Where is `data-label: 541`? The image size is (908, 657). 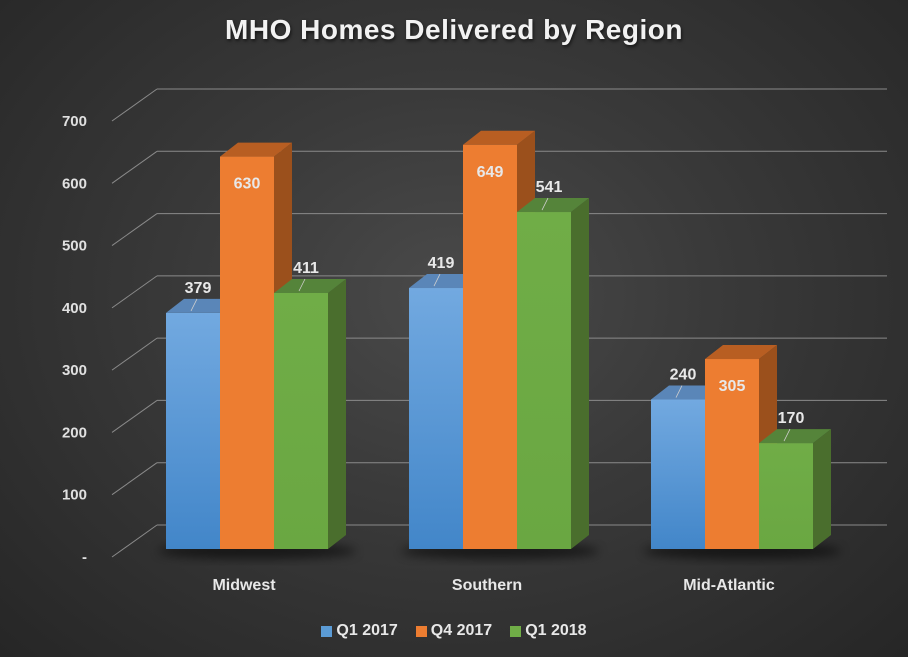
data-label: 541 is located at coordinates (549, 187).